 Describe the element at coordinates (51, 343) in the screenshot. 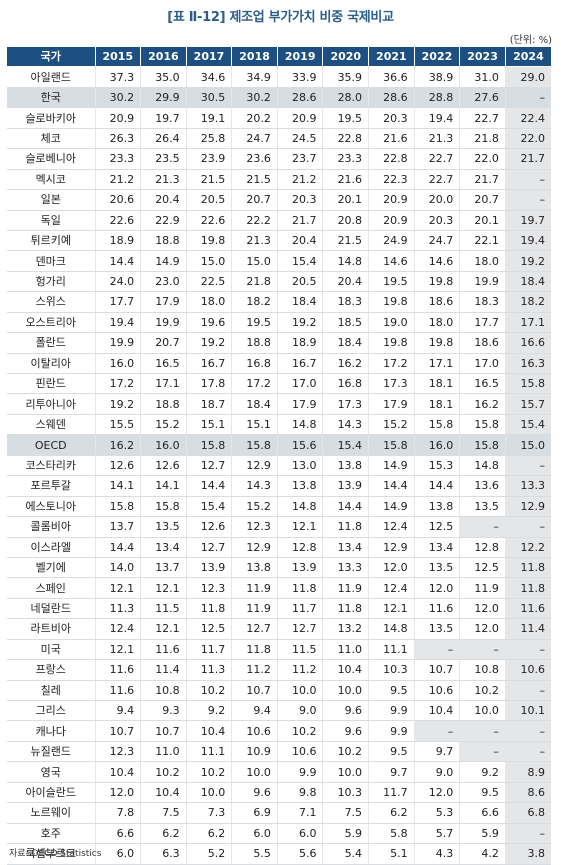

I see `country-cell: 폴란드` at that location.